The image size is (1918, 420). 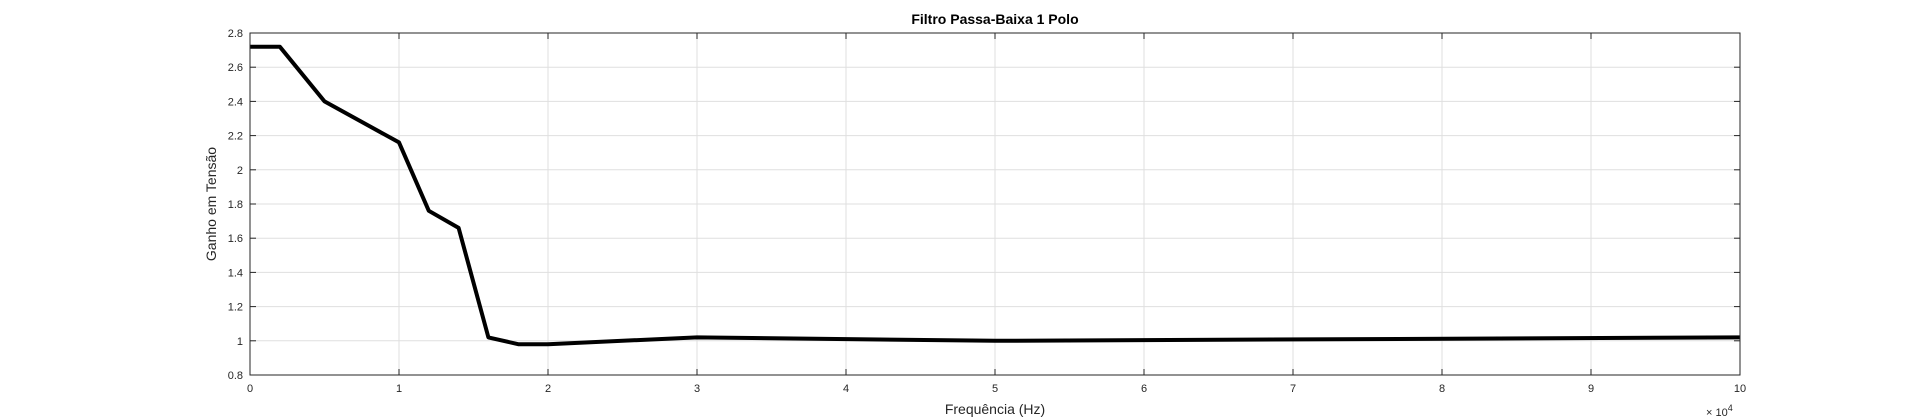 I want to click on y-tick-label: 1.8, so click(x=235, y=205).